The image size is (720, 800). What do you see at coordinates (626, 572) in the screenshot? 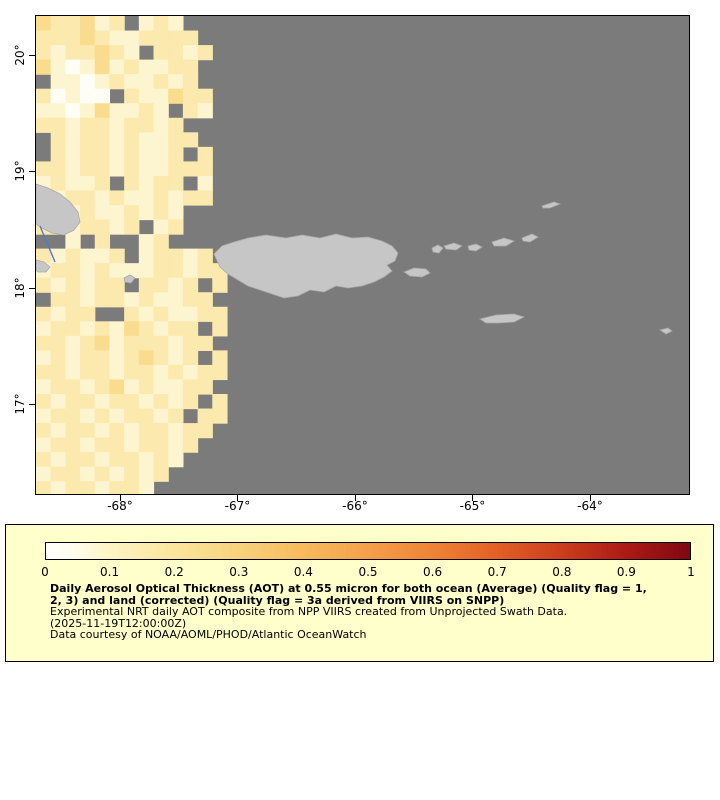
I see `colorbar-tick-label: 0.9` at bounding box center [626, 572].